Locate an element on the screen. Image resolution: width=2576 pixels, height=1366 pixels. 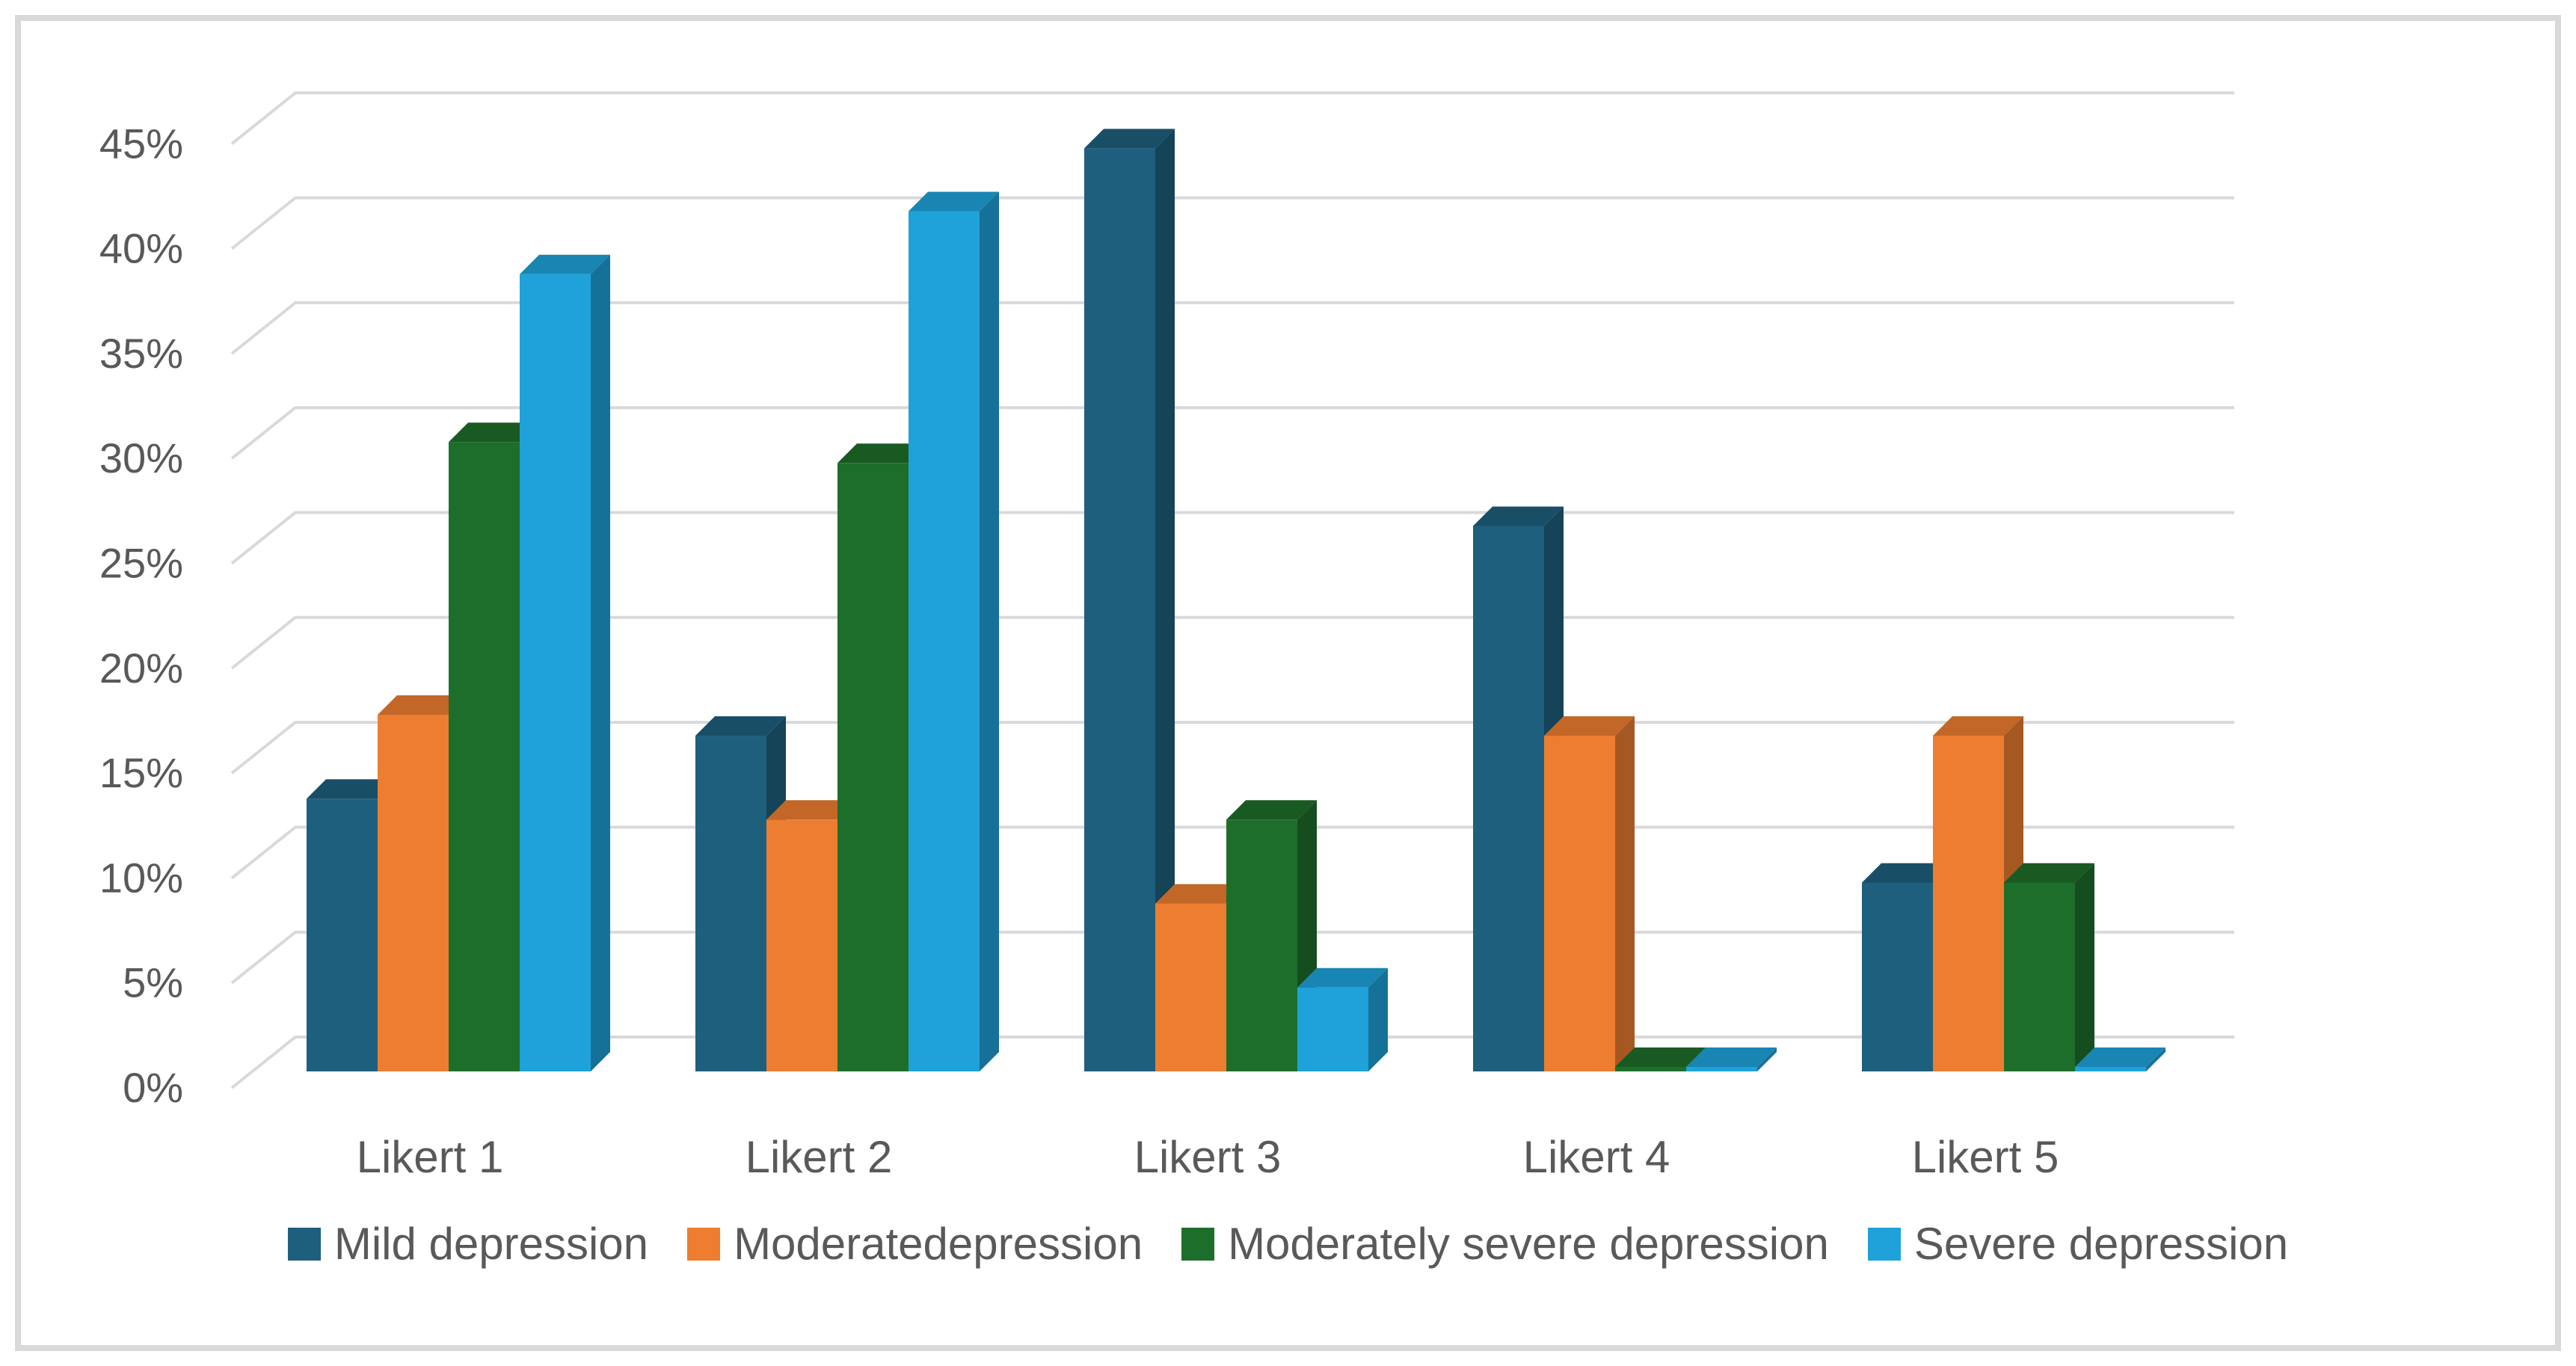
y-tick-label-40: 40% is located at coordinates (141, 248).